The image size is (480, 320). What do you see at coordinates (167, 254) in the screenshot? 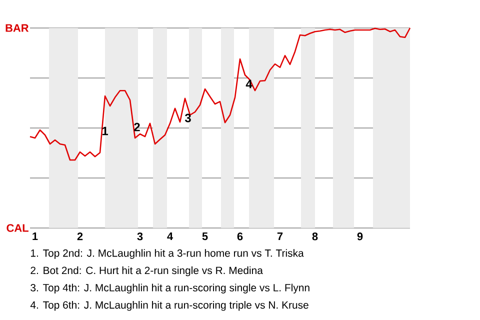
I see `text: 1. Top 2nd: J. McLaughlin hit a 3-run home run vs T. Triska` at bounding box center [167, 254].